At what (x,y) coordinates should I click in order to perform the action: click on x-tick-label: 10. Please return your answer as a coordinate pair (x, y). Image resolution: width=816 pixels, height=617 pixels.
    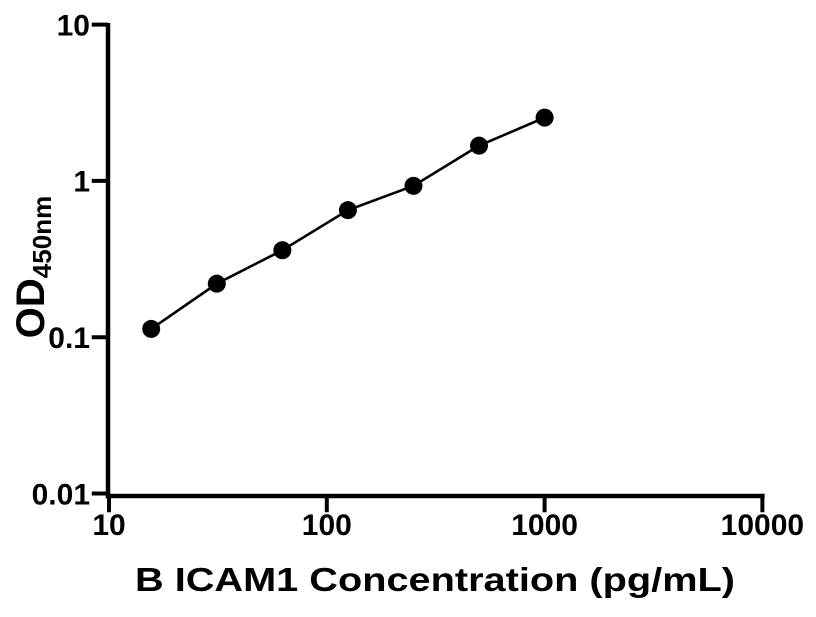
    Looking at the image, I should click on (108, 525).